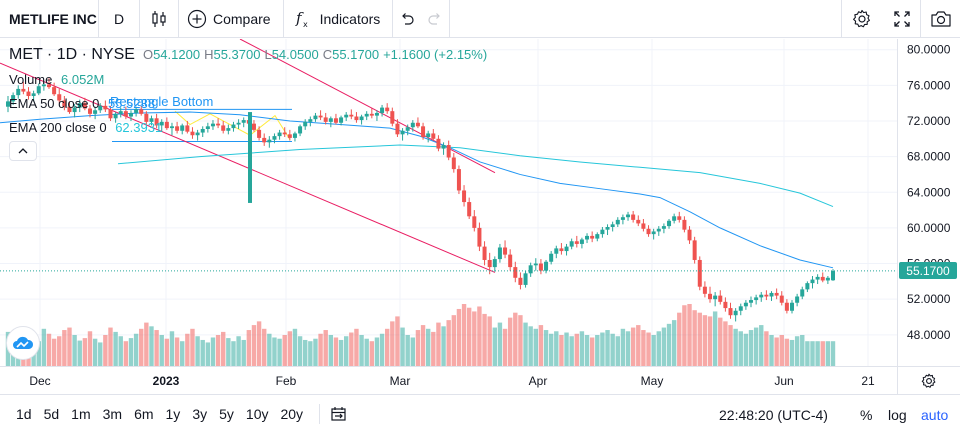 This screenshot has height=433, width=960. Describe the element at coordinates (941, 19) in the screenshot. I see `snapshot-button` at that location.